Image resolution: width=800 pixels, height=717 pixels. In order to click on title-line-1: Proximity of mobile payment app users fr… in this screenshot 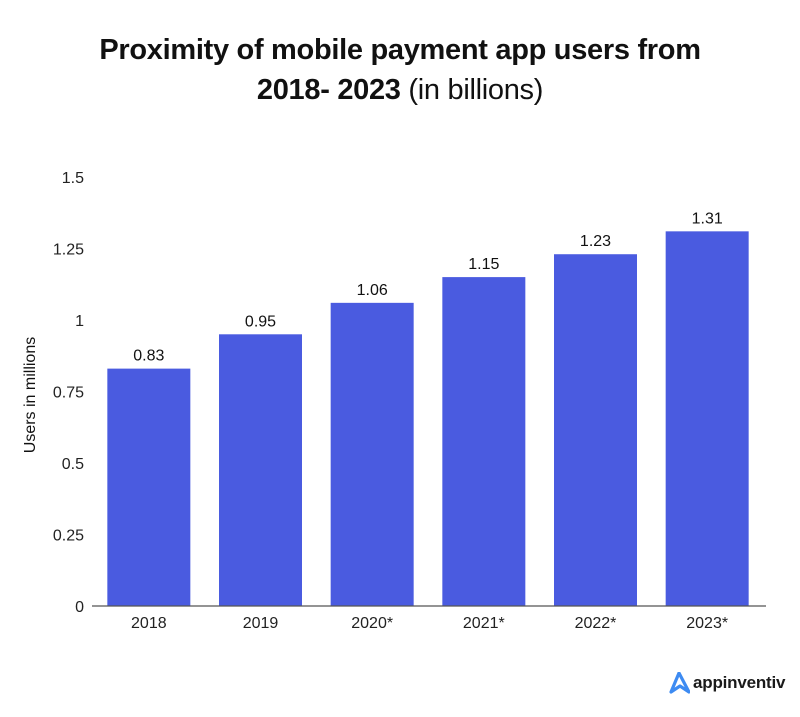, I will do `click(400, 50)`.